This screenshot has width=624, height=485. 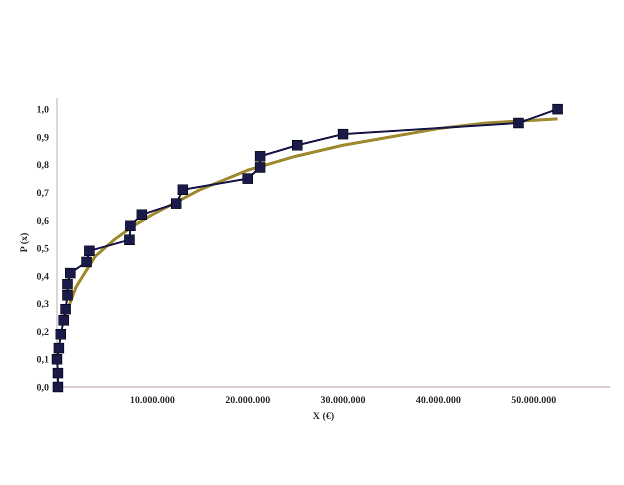 I want to click on x-axis-title: X (€), so click(x=323, y=416).